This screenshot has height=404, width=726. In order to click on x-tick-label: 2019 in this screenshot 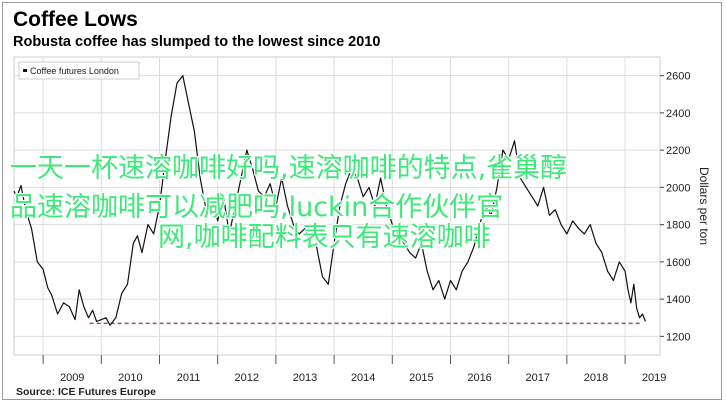, I will do `click(654, 378)`.